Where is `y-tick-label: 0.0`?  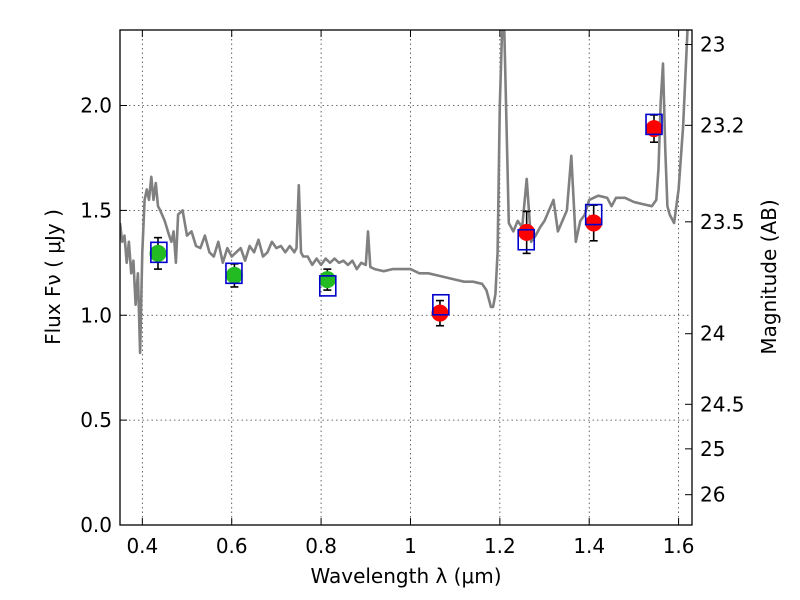 y-tick-label: 0.0 is located at coordinates (96, 525).